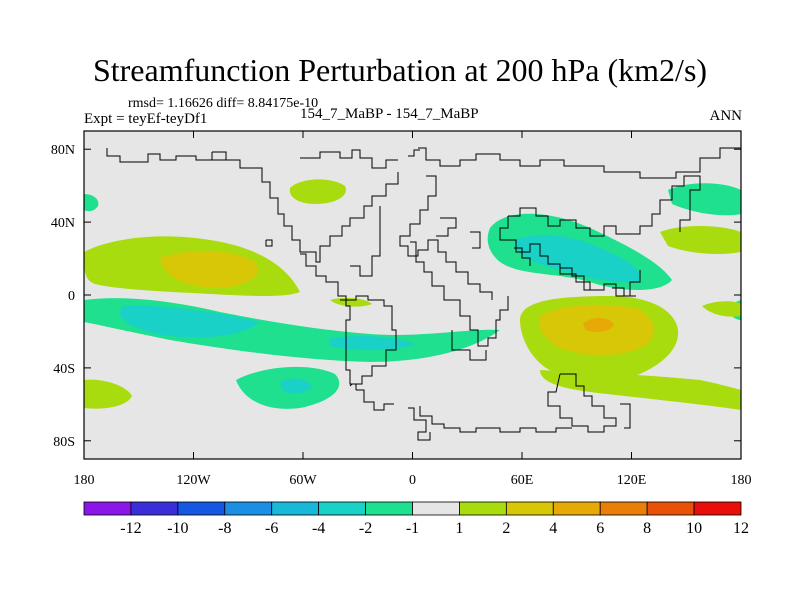  Describe the element at coordinates (372, 343) in the screenshot. I see `negative-mid-atlantic` at that location.